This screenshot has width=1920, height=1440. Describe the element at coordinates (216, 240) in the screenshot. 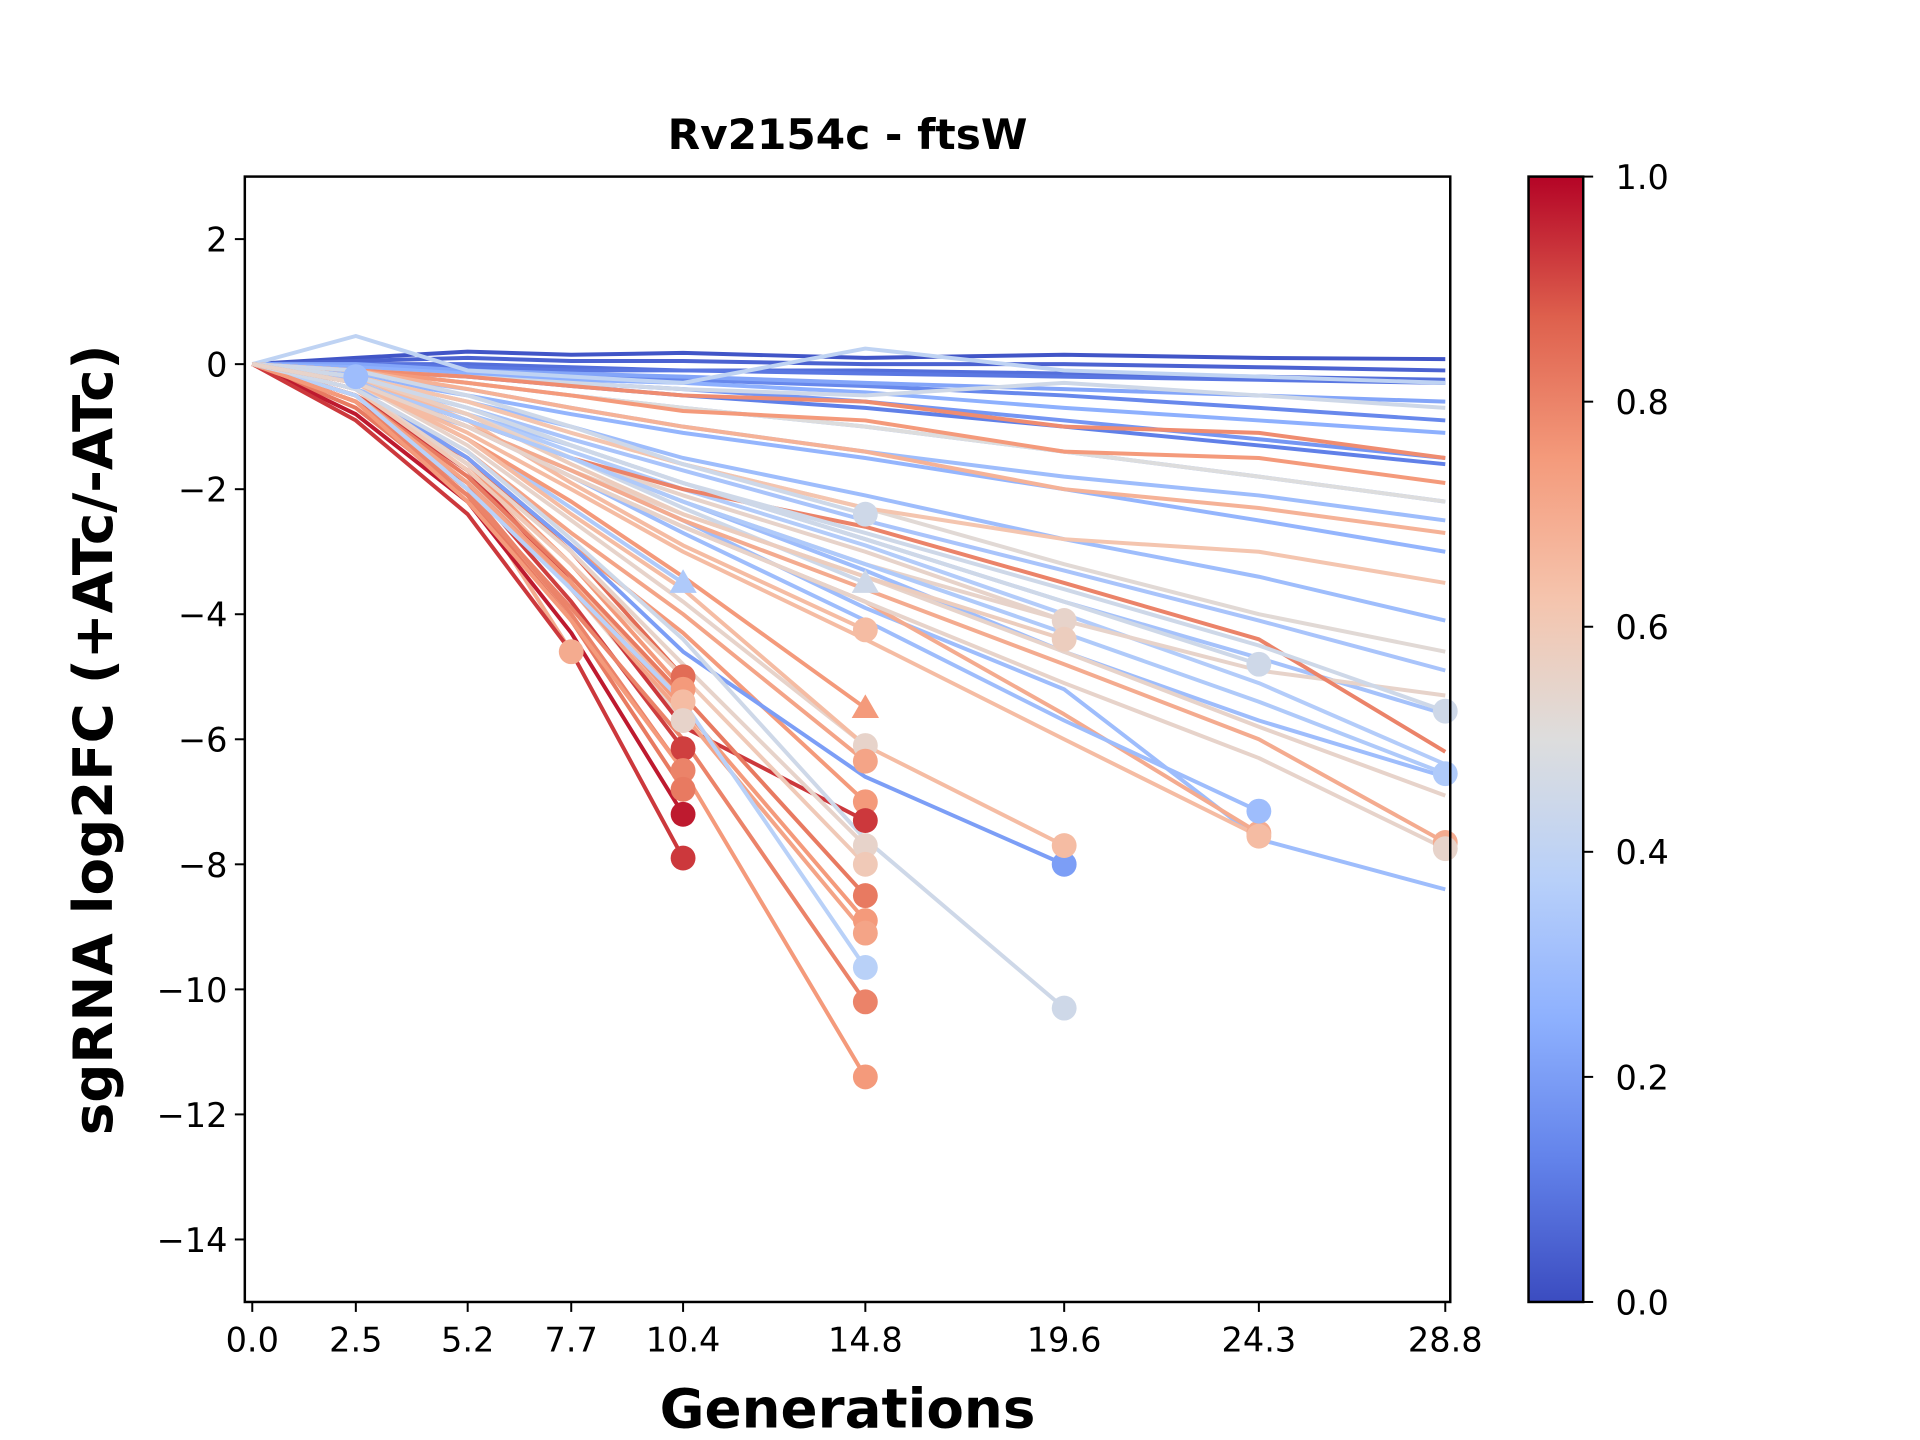

I see `y-tick-label: 2` at that location.